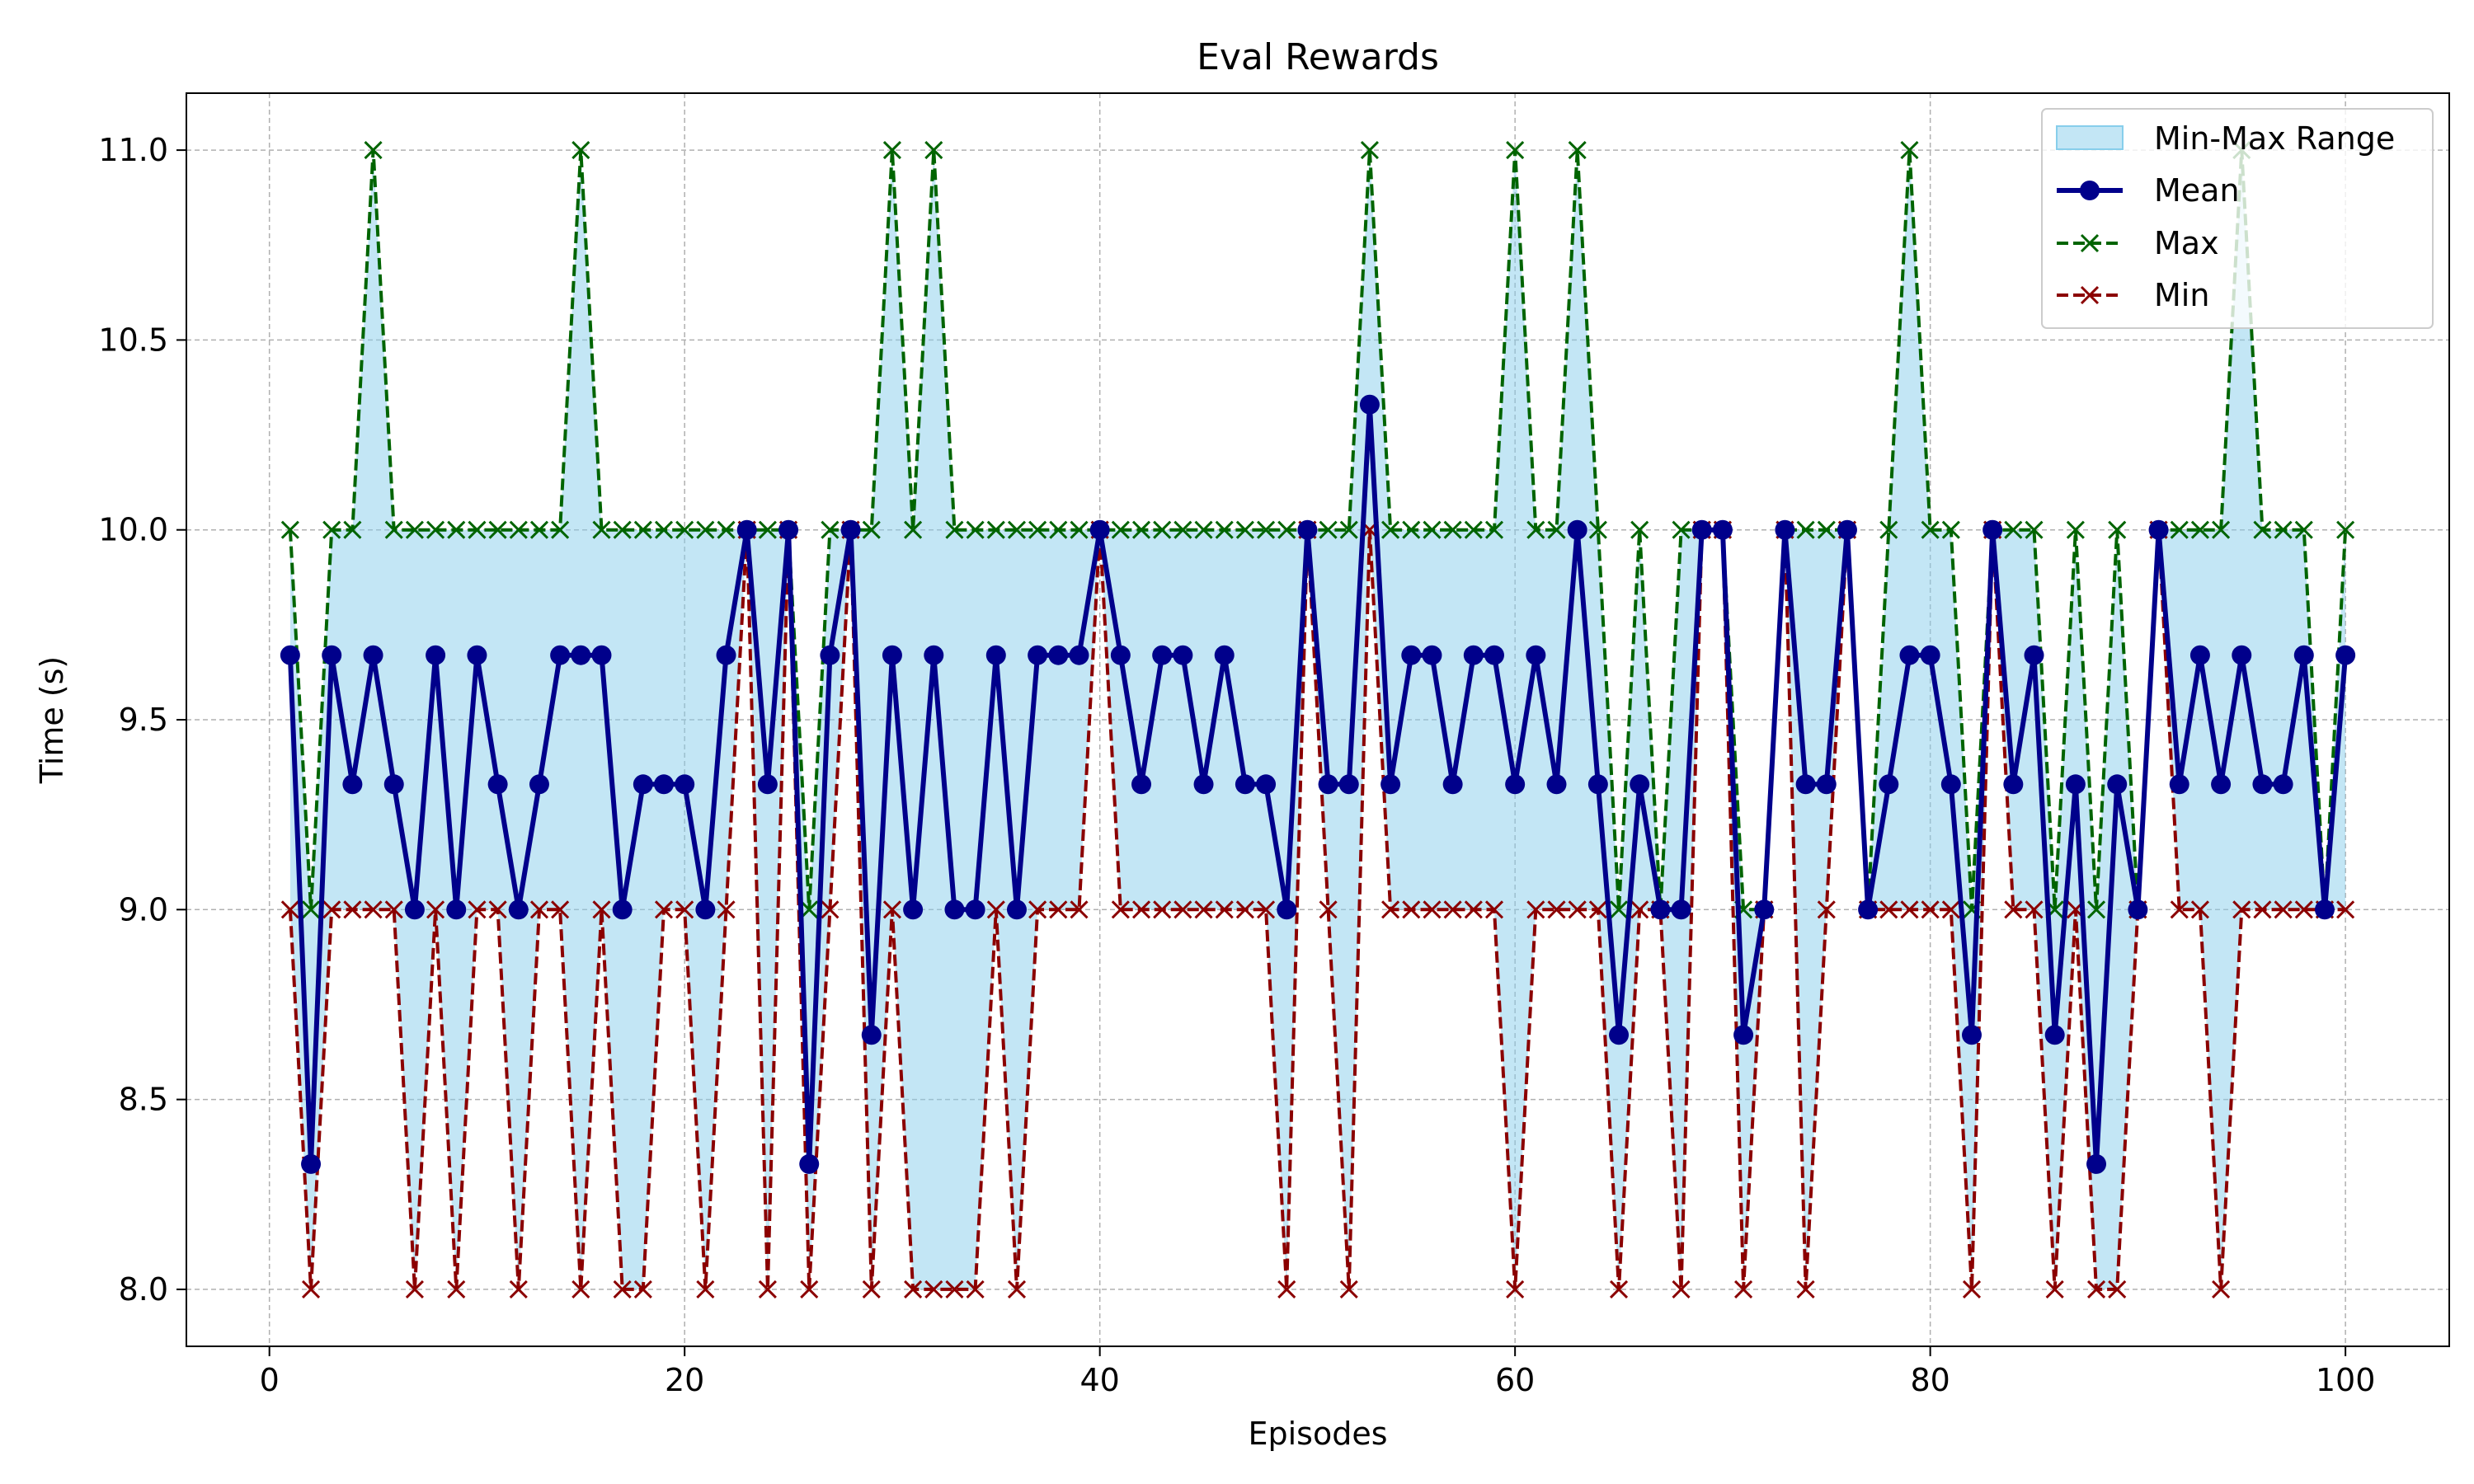 This screenshot has height=1484, width=2474. What do you see at coordinates (1317, 1434) in the screenshot?
I see `x-axis-label: Episodes` at bounding box center [1317, 1434].